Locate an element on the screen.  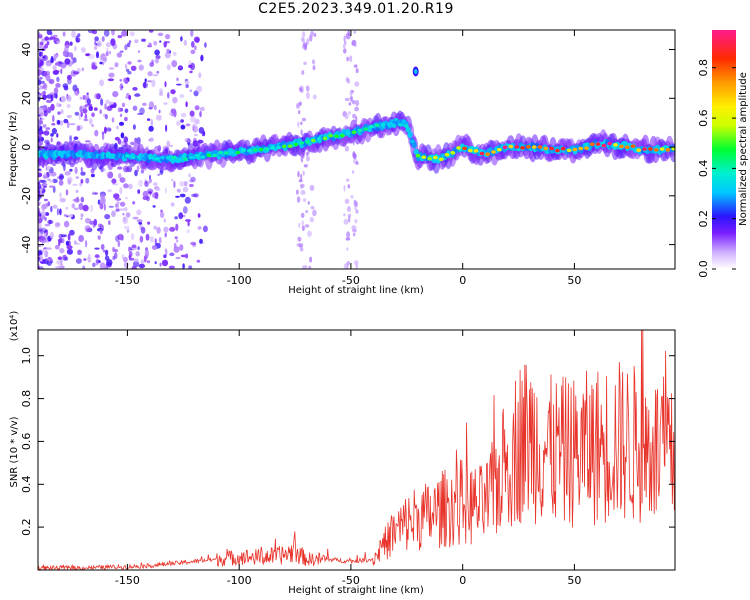
snr-xtick-label: -150 is located at coordinates (127, 580).